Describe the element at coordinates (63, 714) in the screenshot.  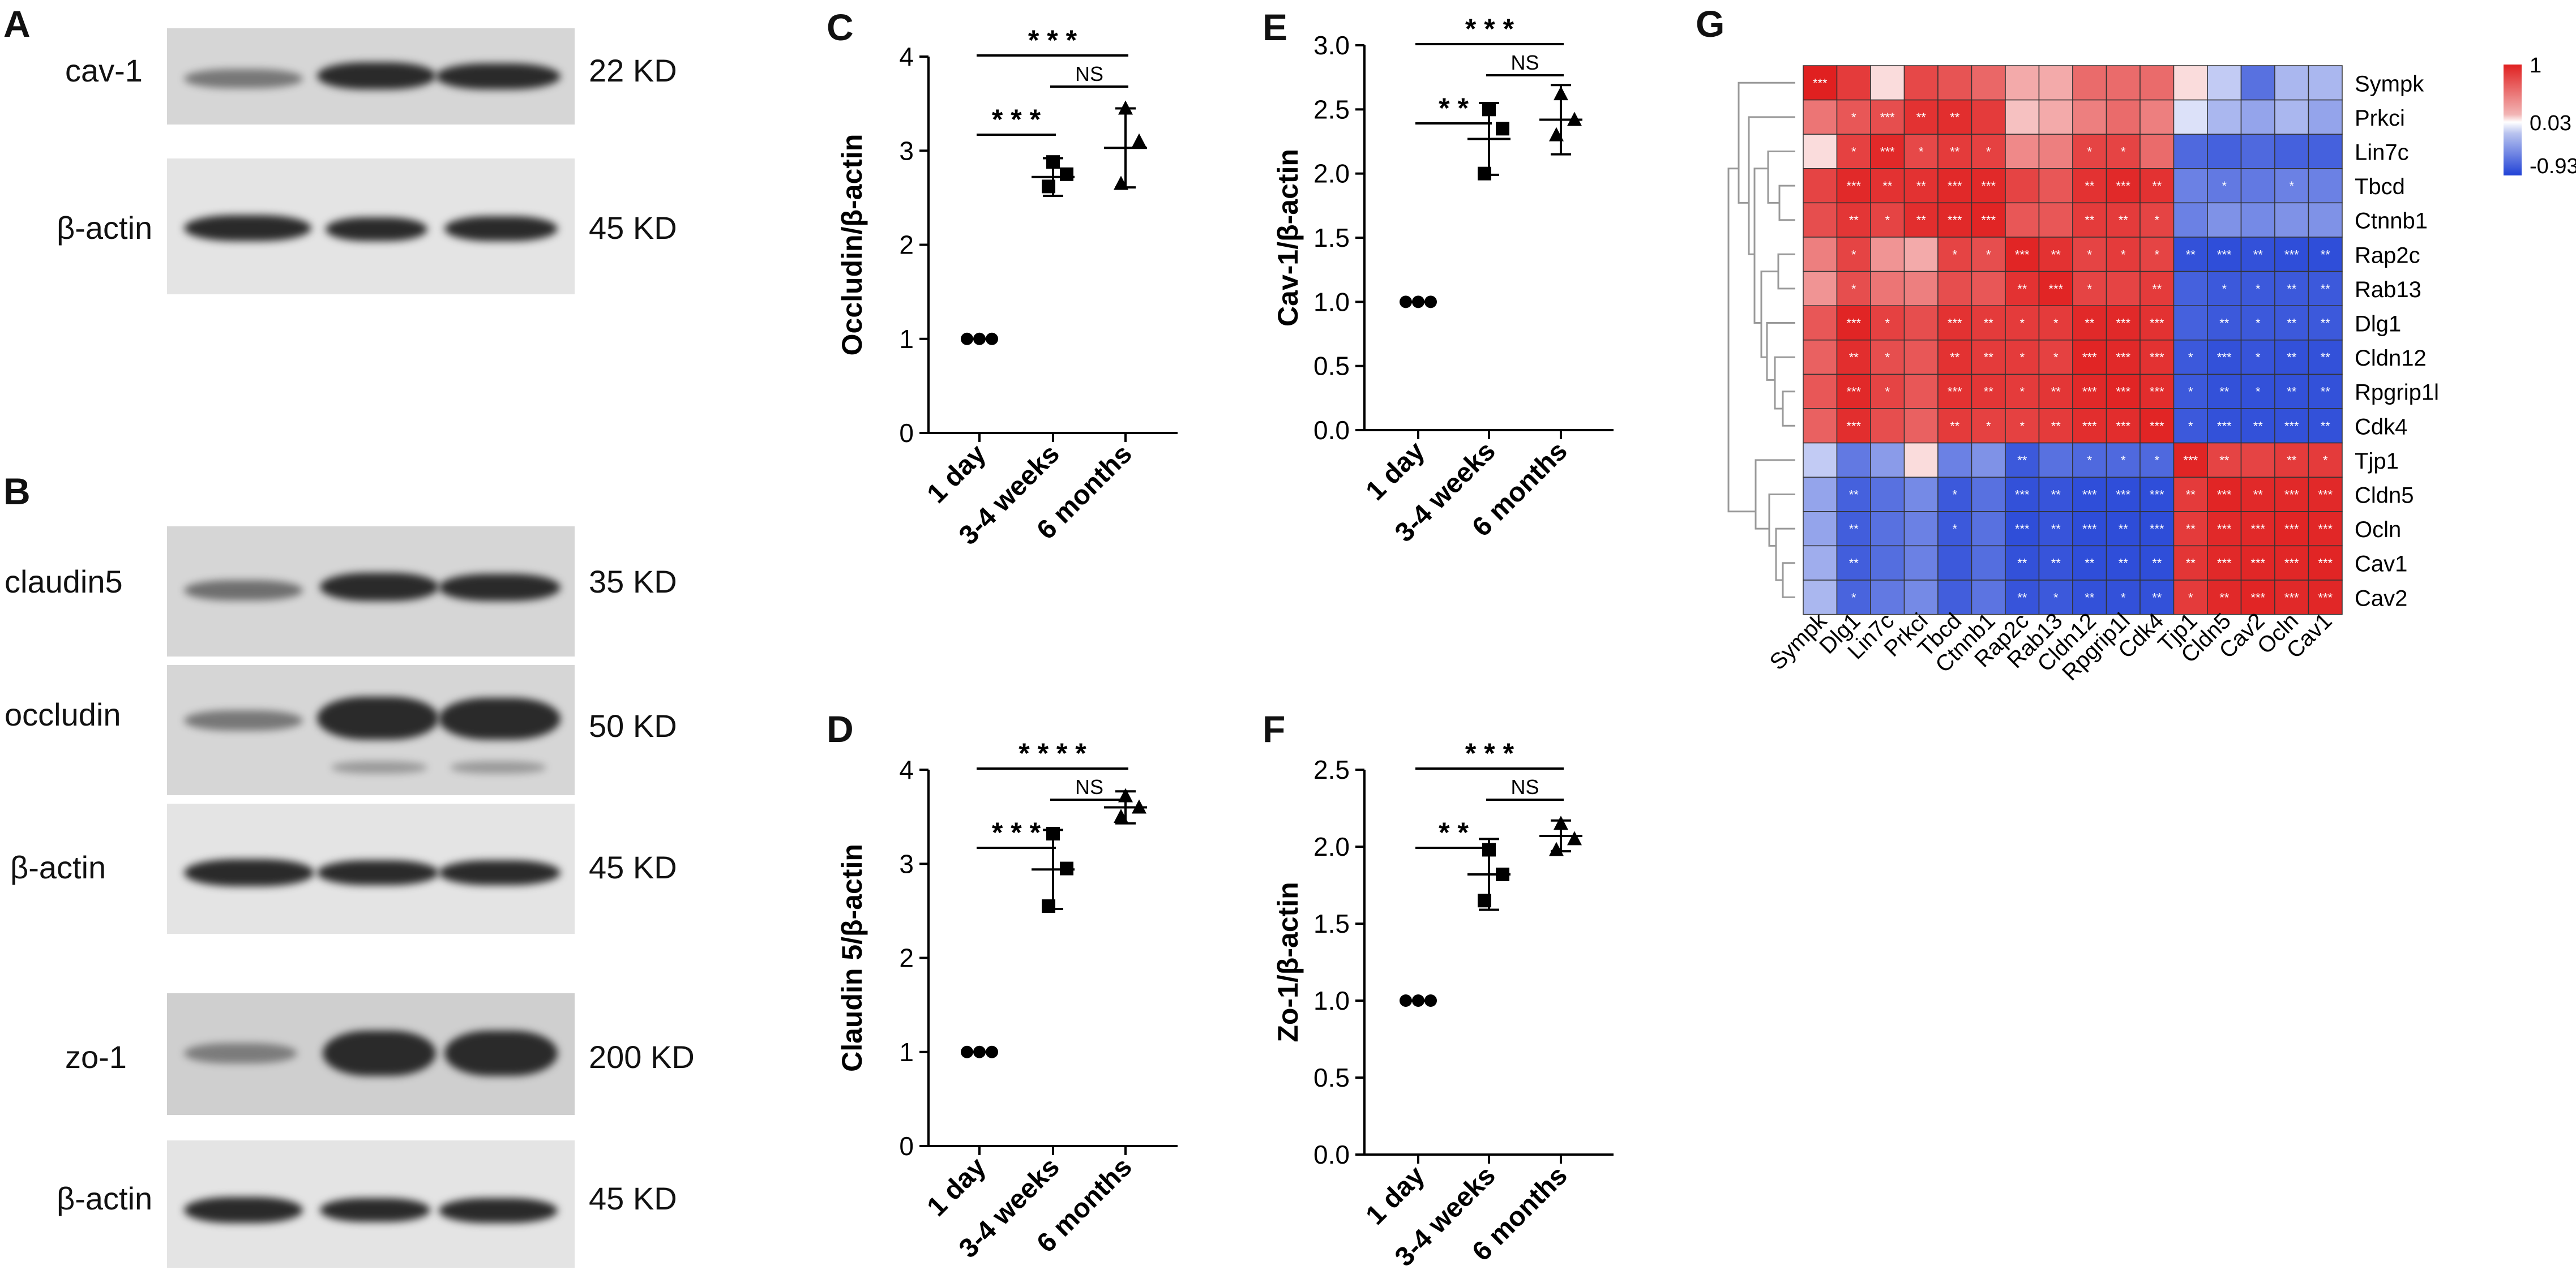
I see `blot-label-occludin: occludin` at that location.